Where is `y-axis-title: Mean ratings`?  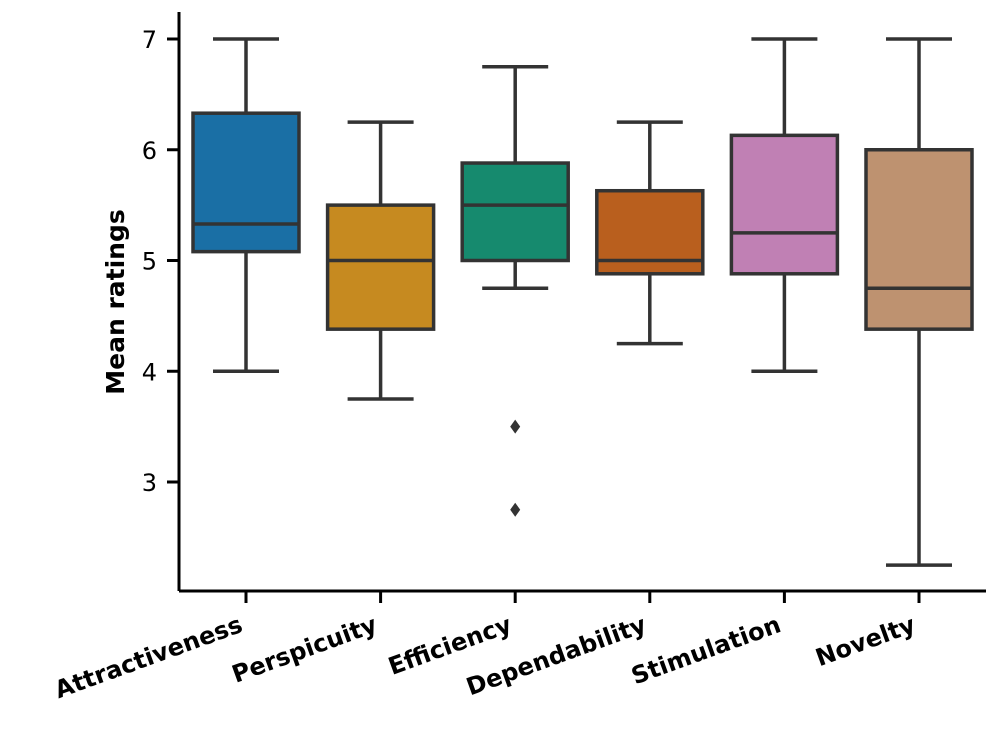 y-axis-title: Mean ratings is located at coordinates (115, 302).